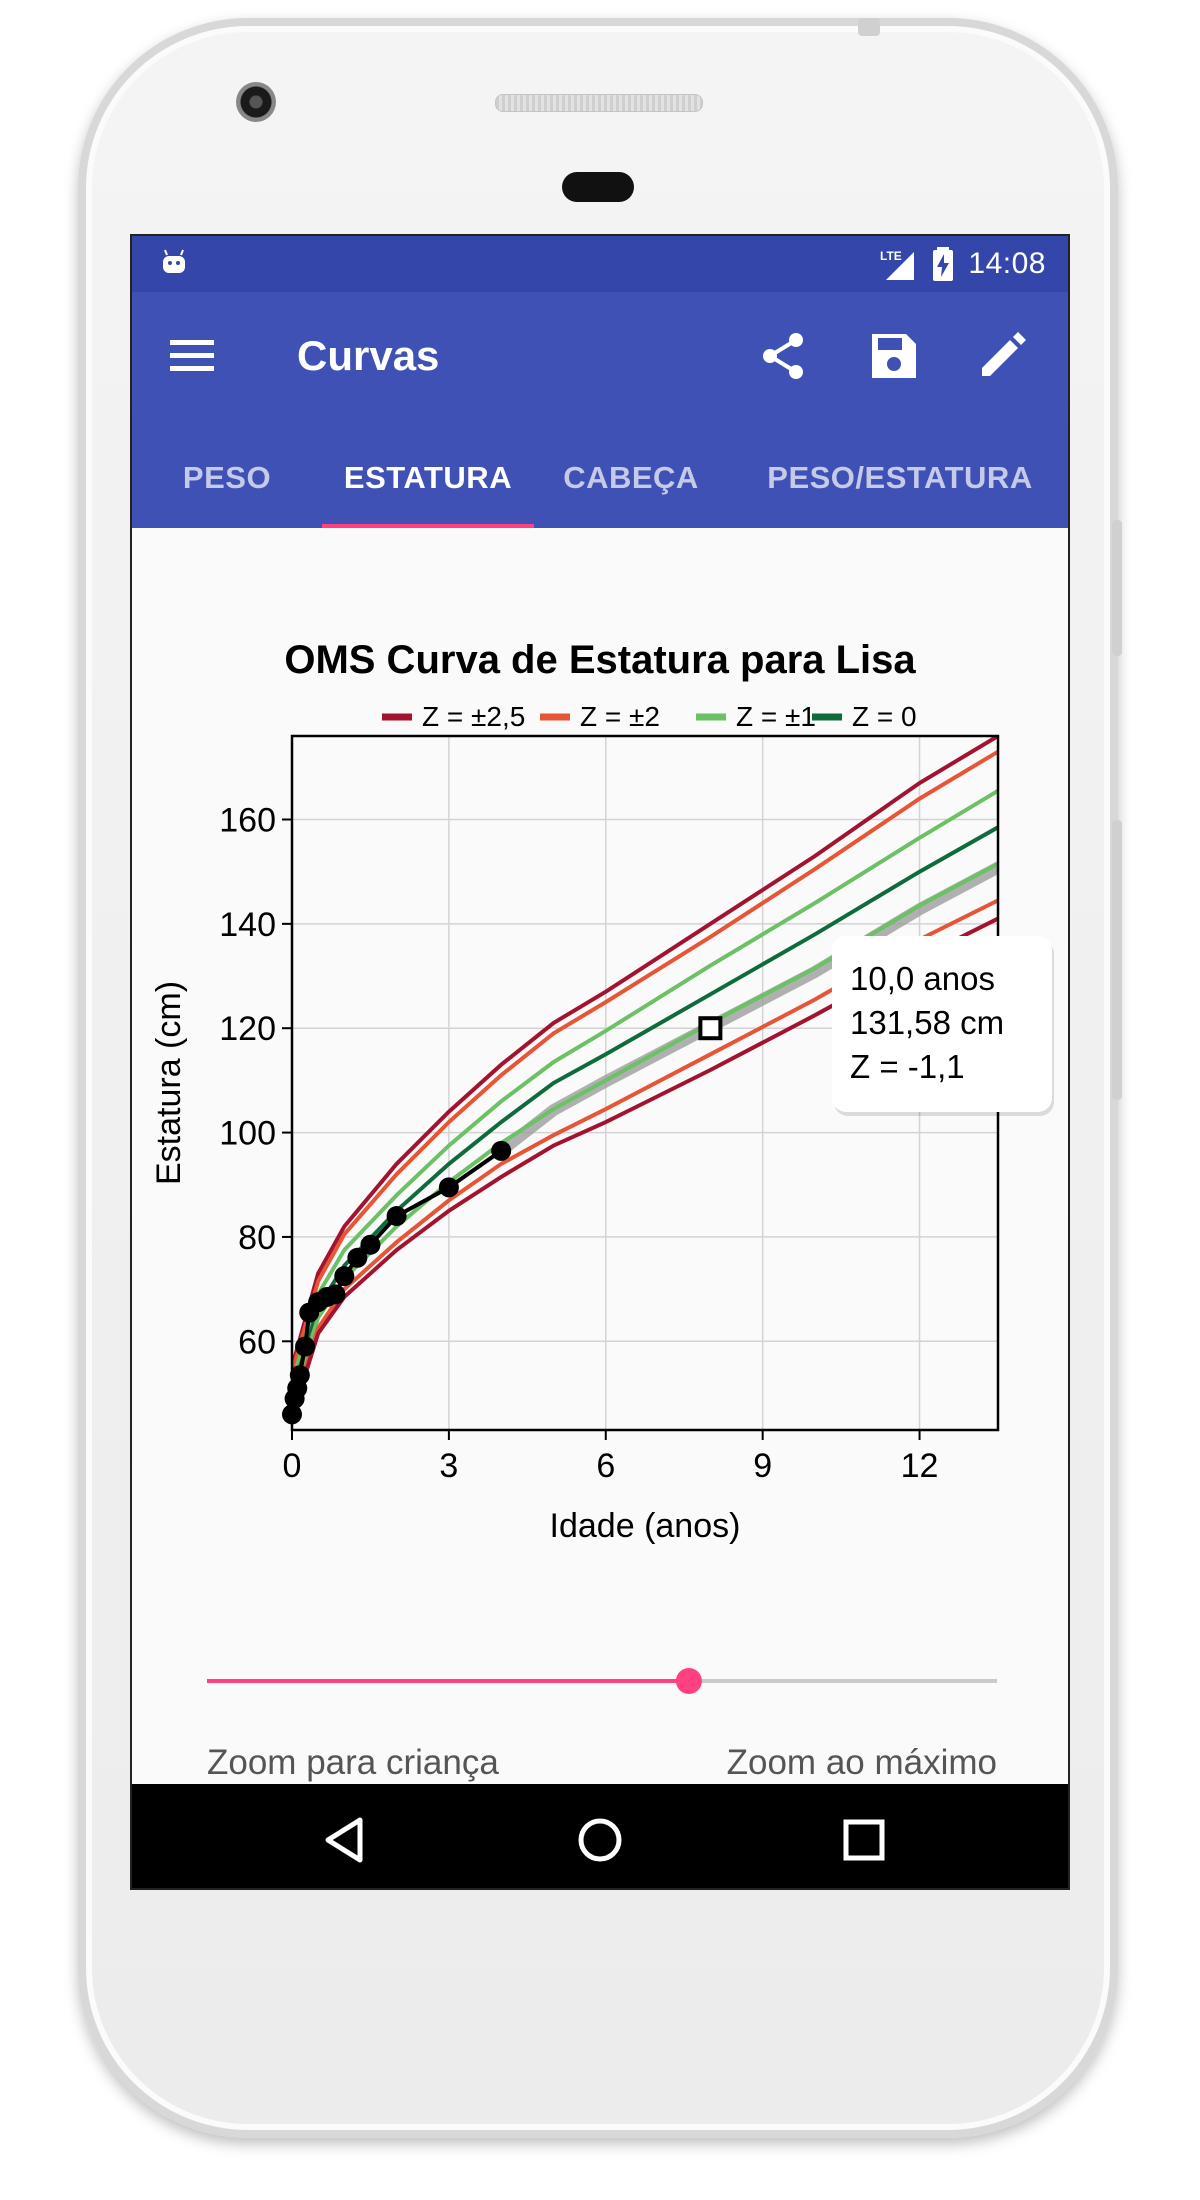 Image resolution: width=1200 pixels, height=2200 pixels. What do you see at coordinates (762, 1466) in the screenshot?
I see `x-tick-label: 9` at bounding box center [762, 1466].